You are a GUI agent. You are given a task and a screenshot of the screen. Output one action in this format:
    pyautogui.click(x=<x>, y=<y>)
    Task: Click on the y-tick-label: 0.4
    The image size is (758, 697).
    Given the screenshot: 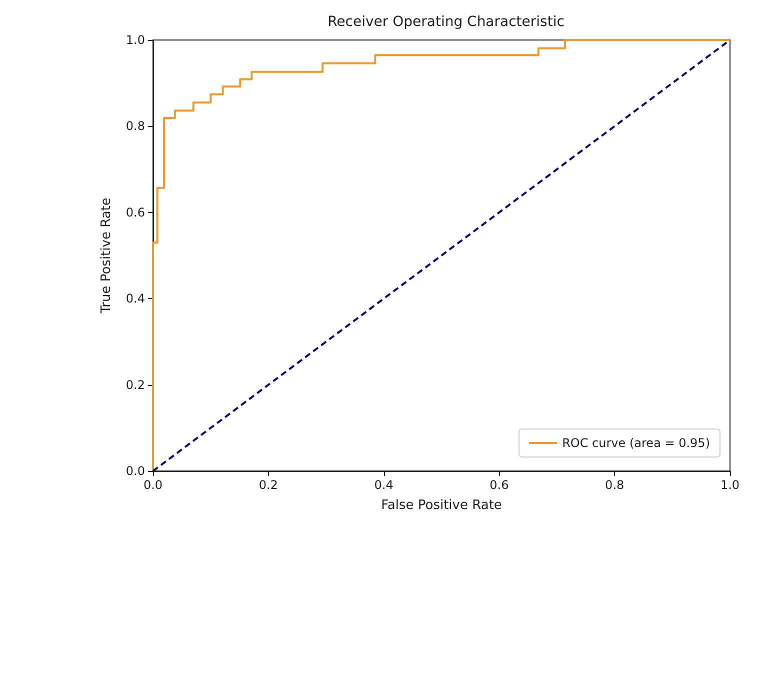 What is the action you would take?
    pyautogui.click(x=135, y=299)
    